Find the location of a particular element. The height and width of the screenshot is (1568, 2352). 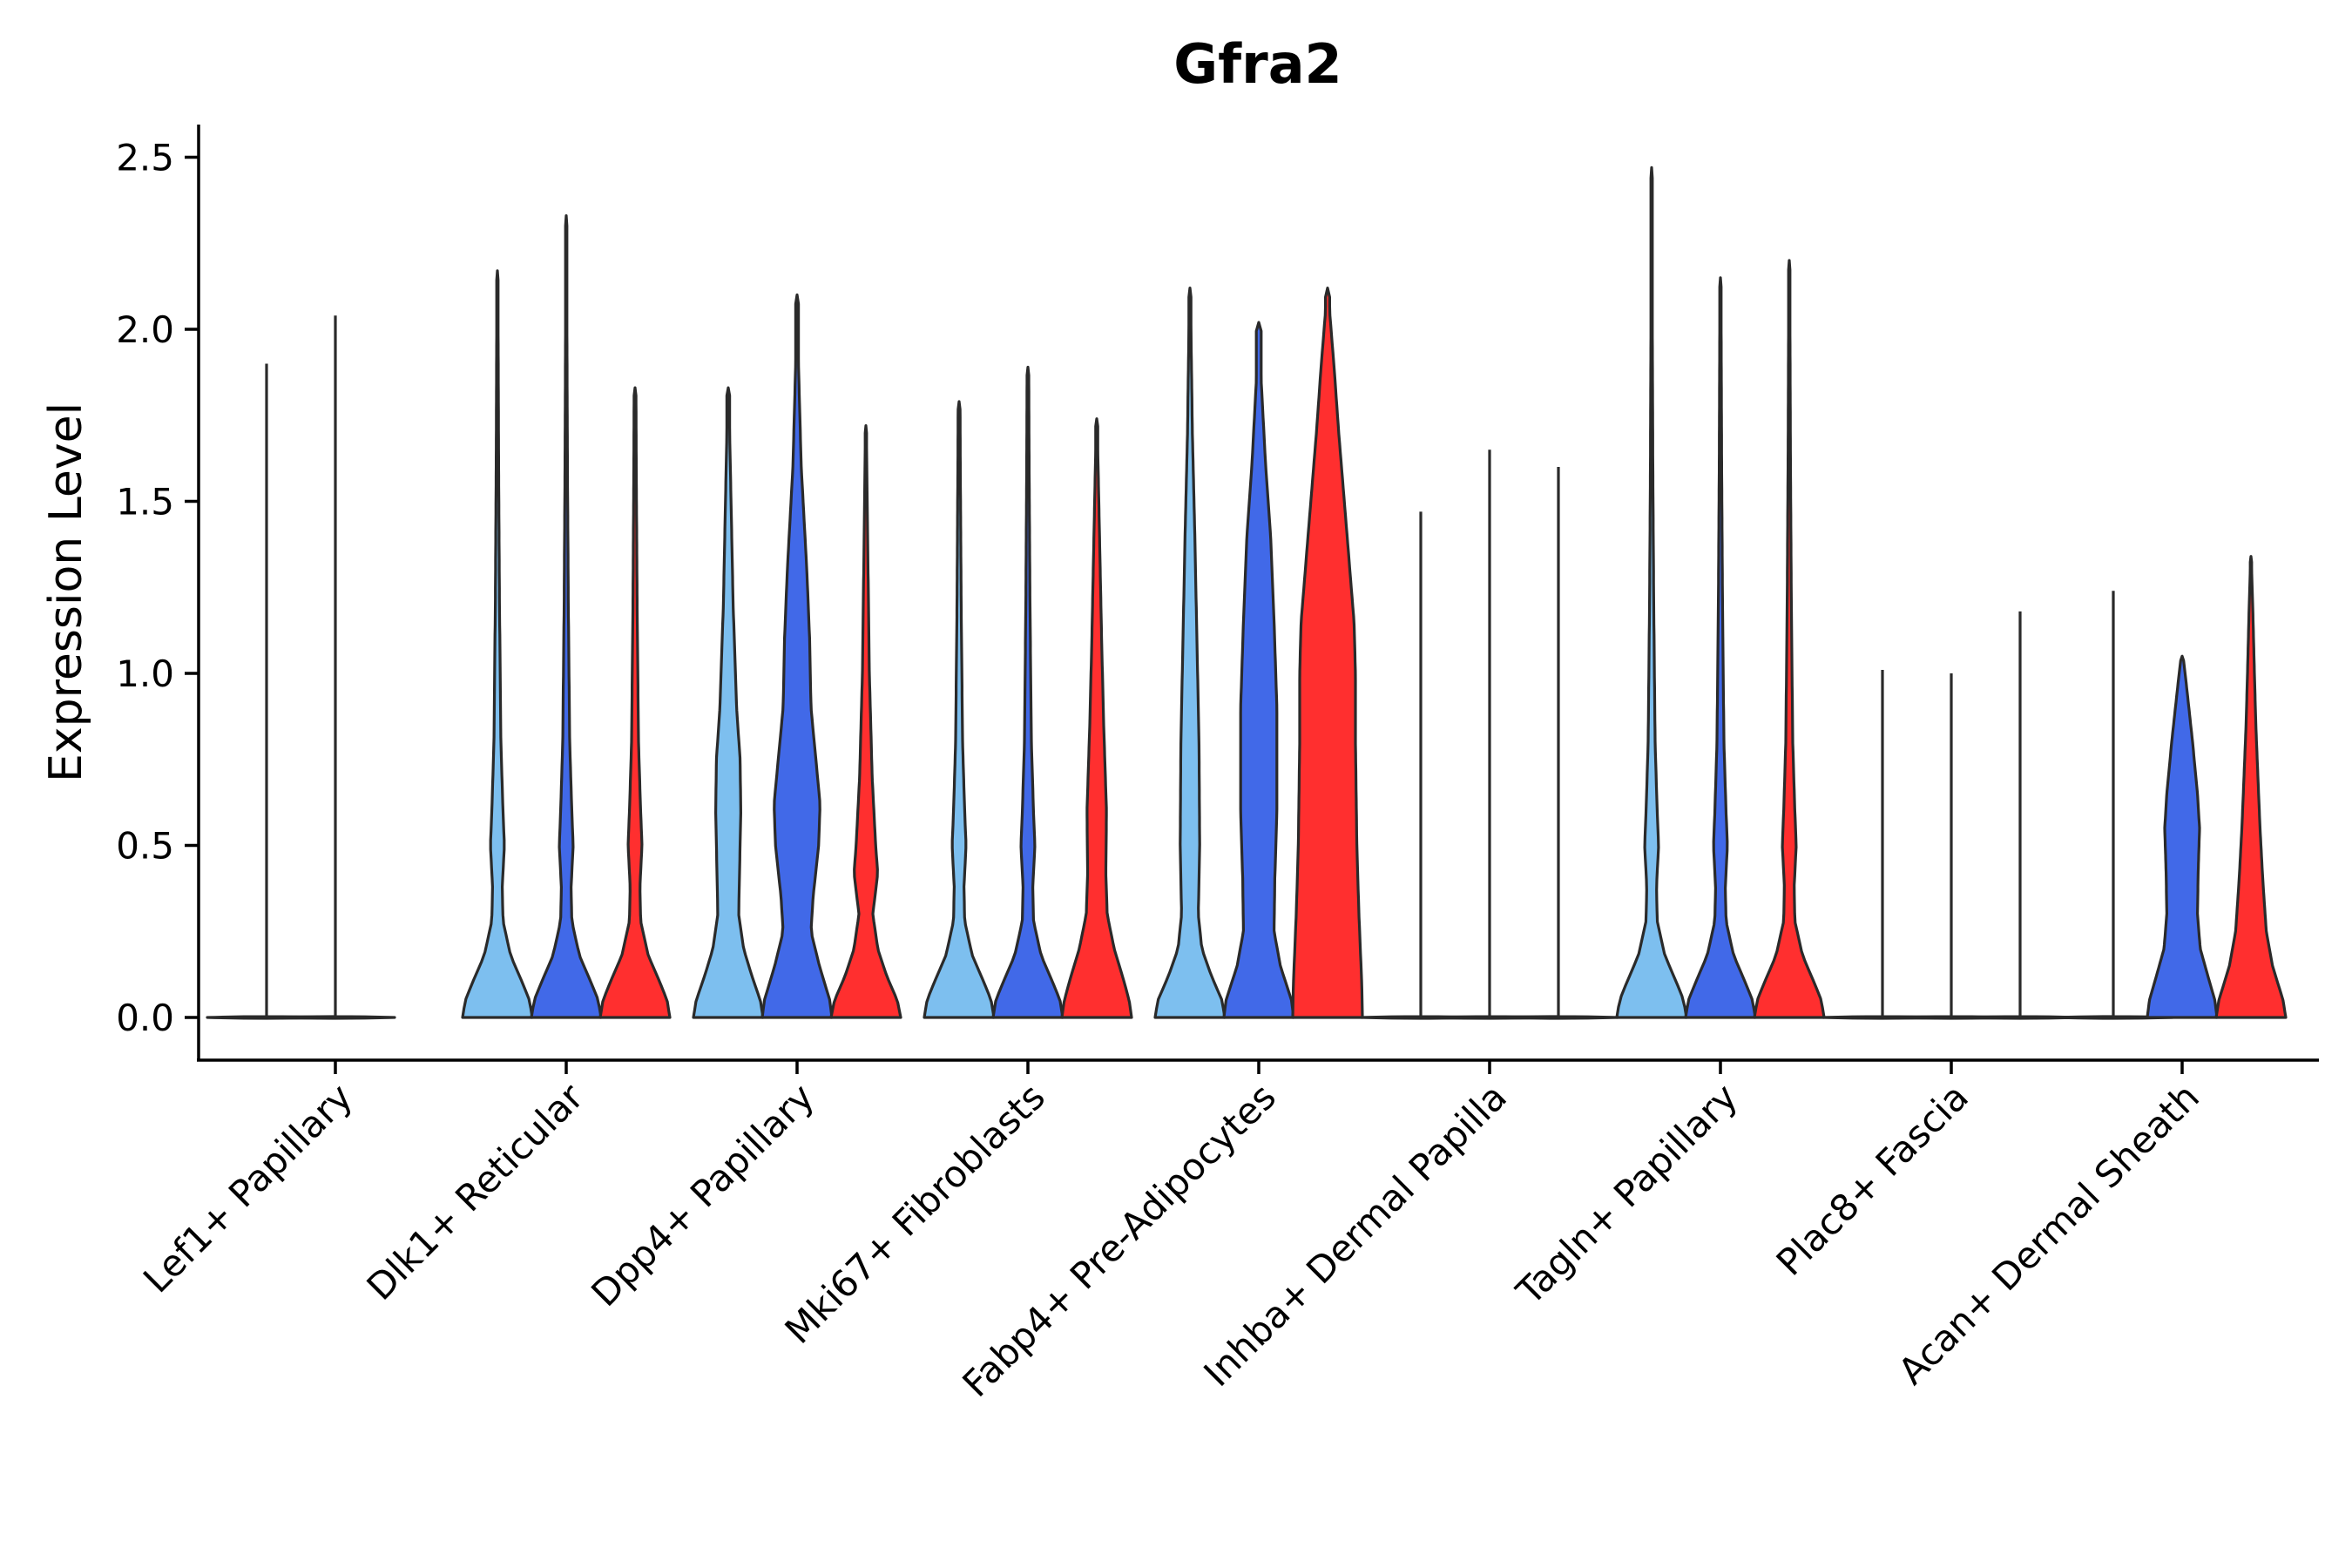

y-tick-label: 2.0 is located at coordinates (145, 329).